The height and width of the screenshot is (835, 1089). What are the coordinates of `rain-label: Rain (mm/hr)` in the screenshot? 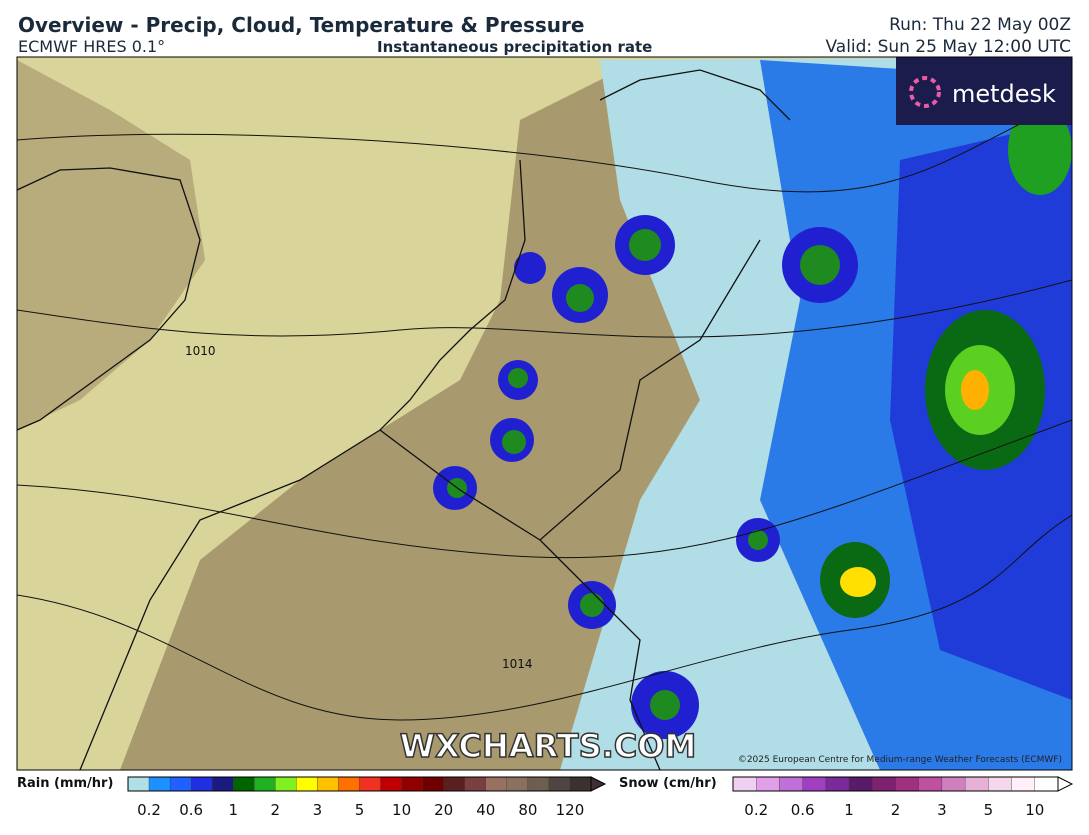 It's located at (65, 783).